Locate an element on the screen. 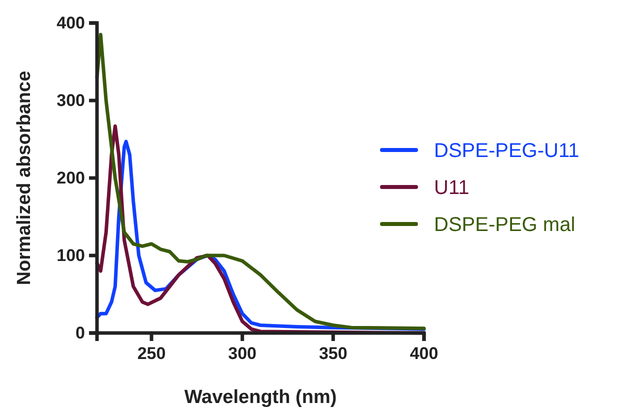 Image resolution: width=618 pixels, height=409 pixels. y-tick-label: 200 is located at coordinates (70, 178).